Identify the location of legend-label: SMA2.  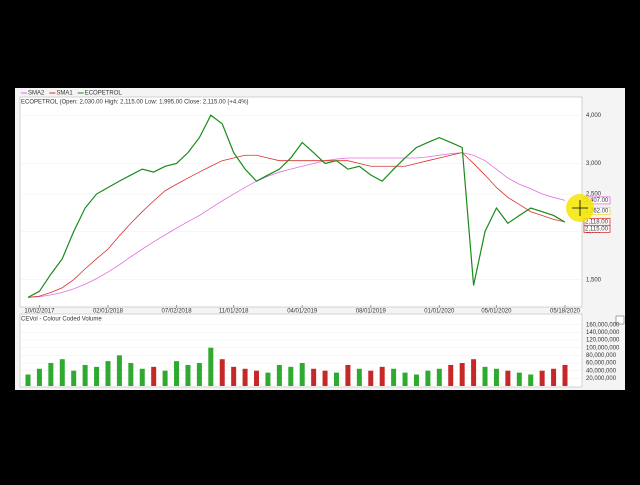
(36, 94).